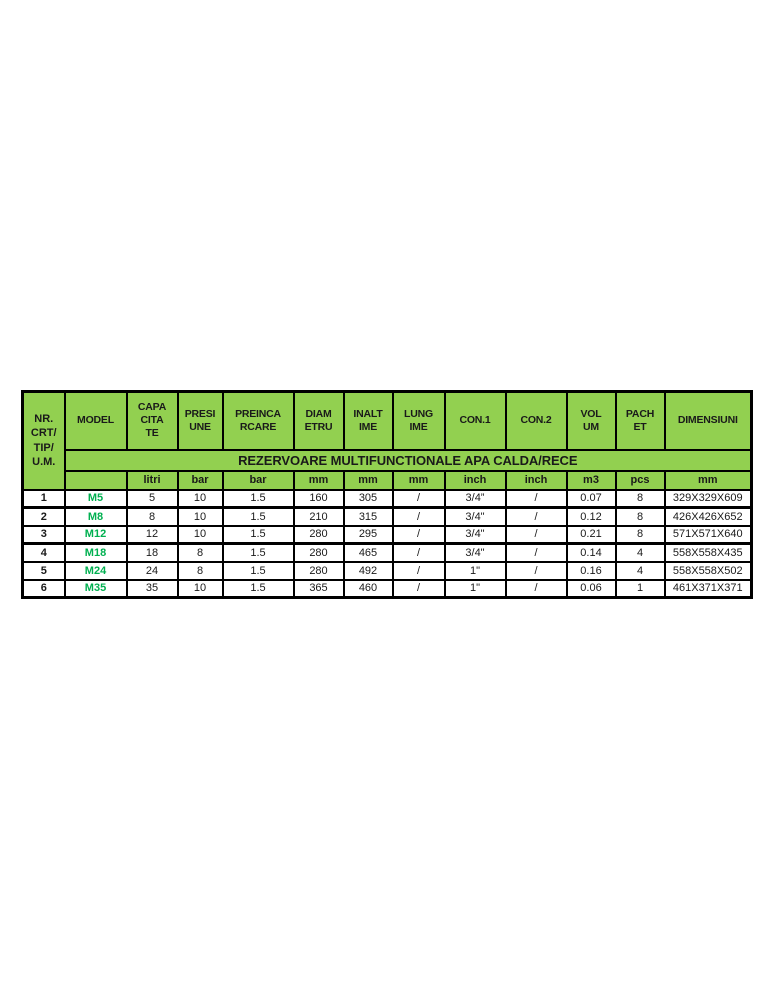  What do you see at coordinates (536, 420) in the screenshot?
I see `column-header: CON.2` at bounding box center [536, 420].